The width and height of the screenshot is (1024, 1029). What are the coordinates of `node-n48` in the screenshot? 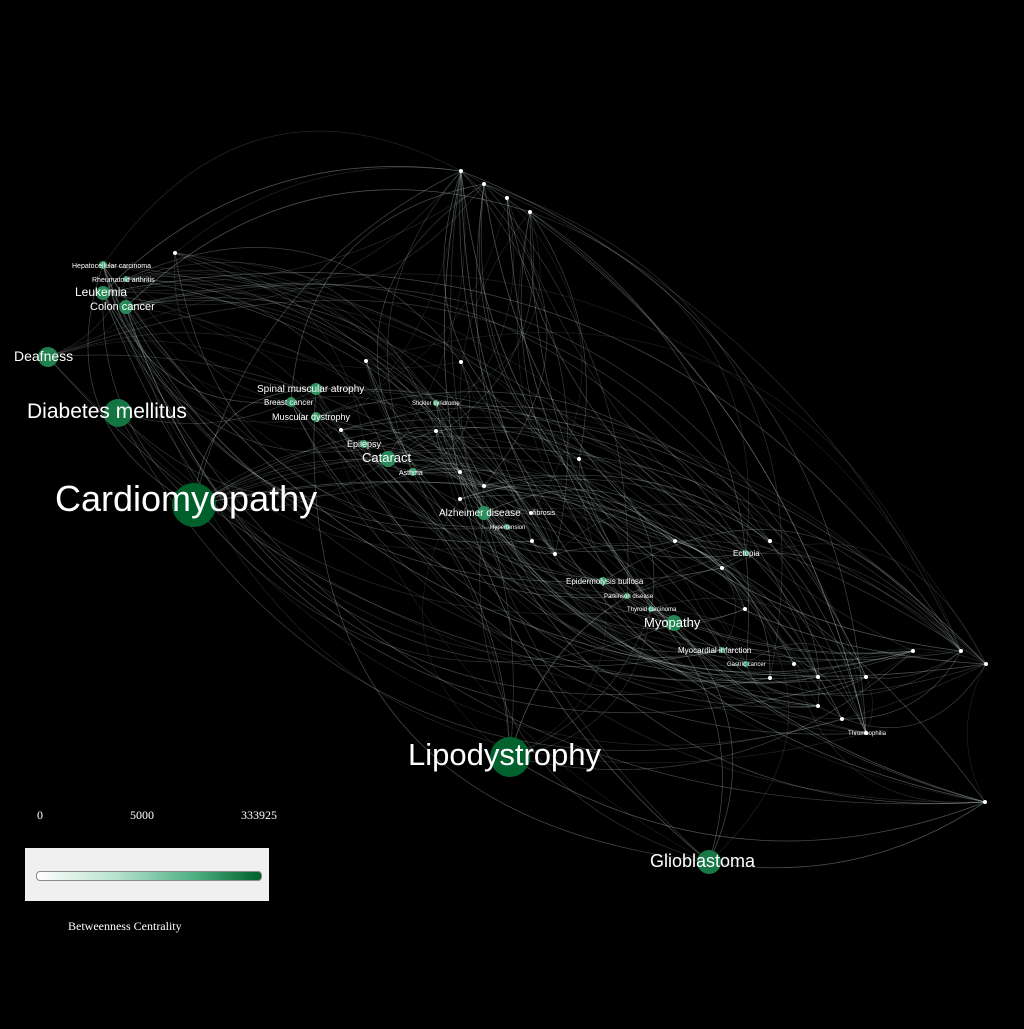 It's located at (770, 678).